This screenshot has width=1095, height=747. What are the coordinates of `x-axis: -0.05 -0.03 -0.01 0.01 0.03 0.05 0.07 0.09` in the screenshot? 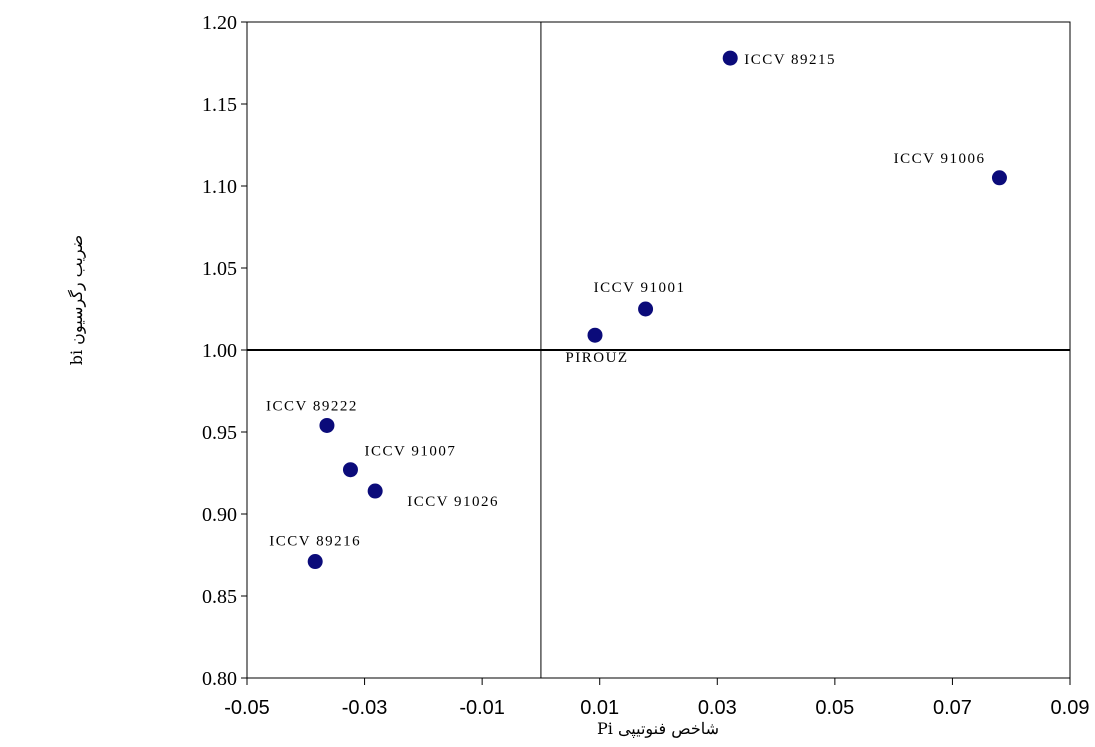 It's located at (656, 698).